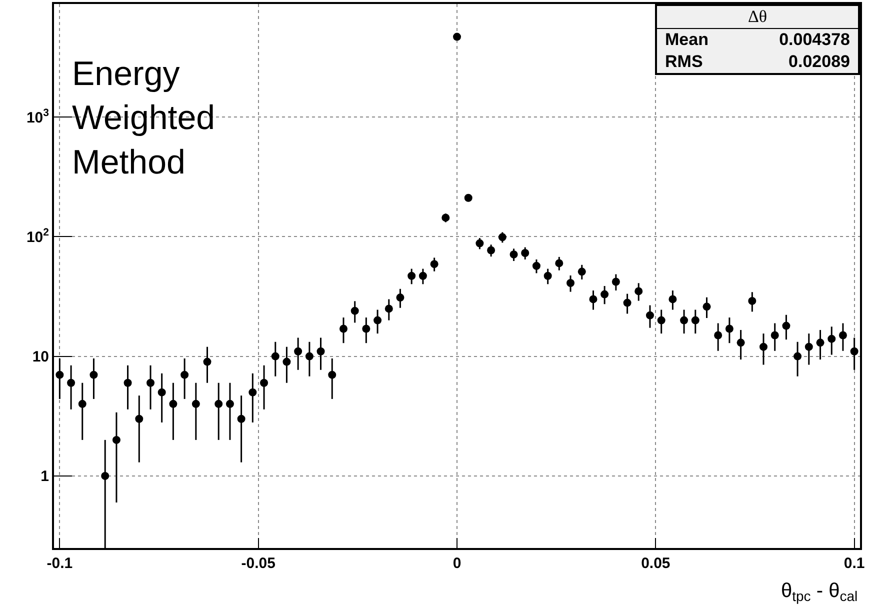 The width and height of the screenshot is (879, 609). I want to click on annotation: Energy Weighted Method, so click(144, 118).